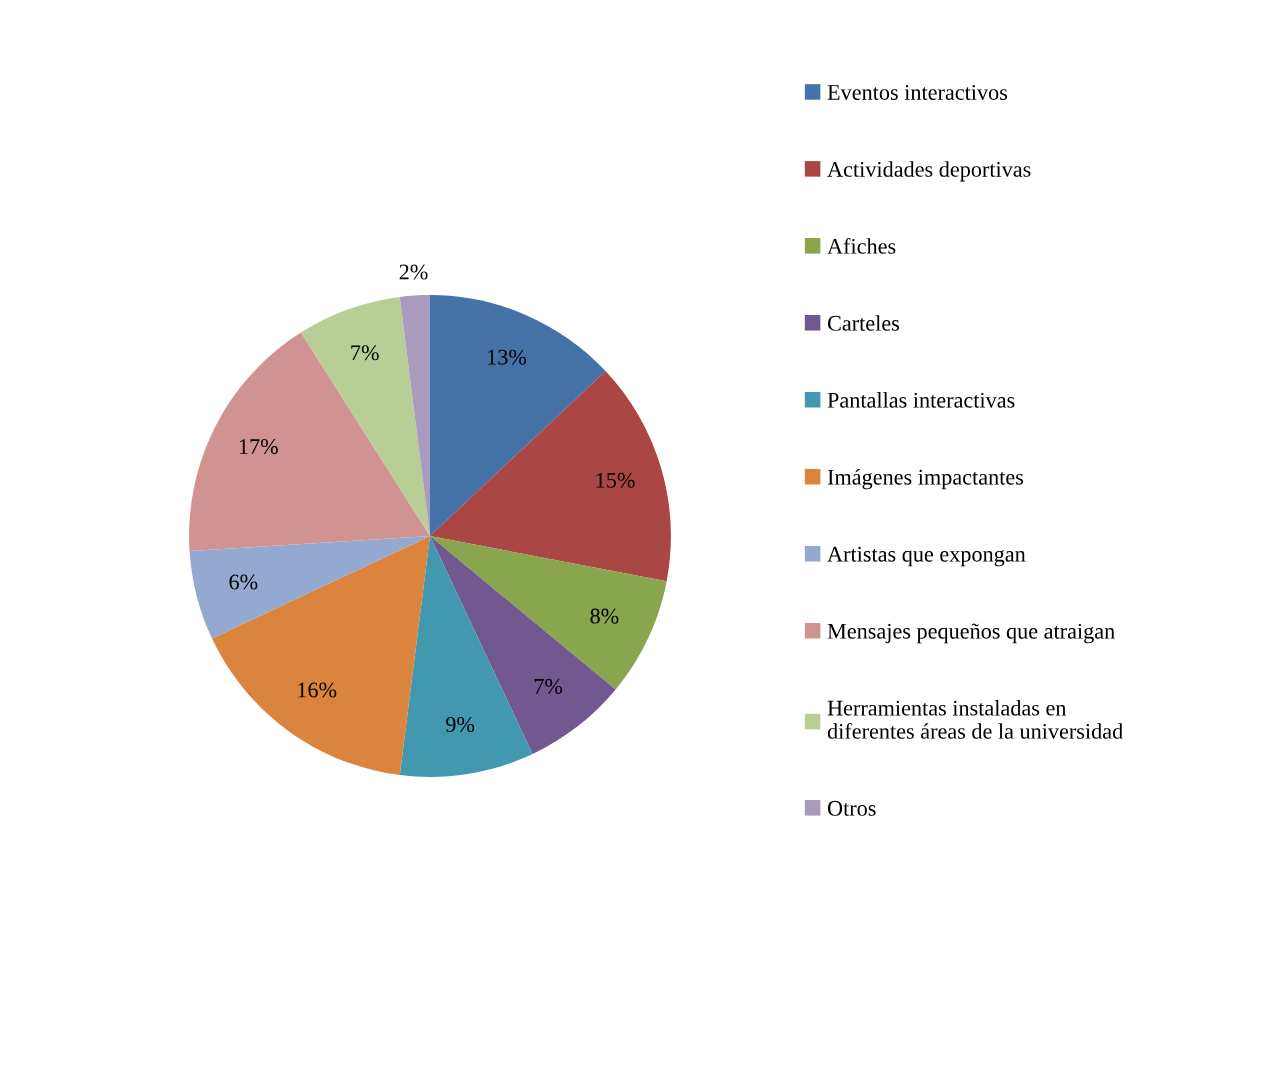 Image resolution: width=1272 pixels, height=1069 pixels. Describe the element at coordinates (243, 582) in the screenshot. I see `data-label: 6%` at that location.